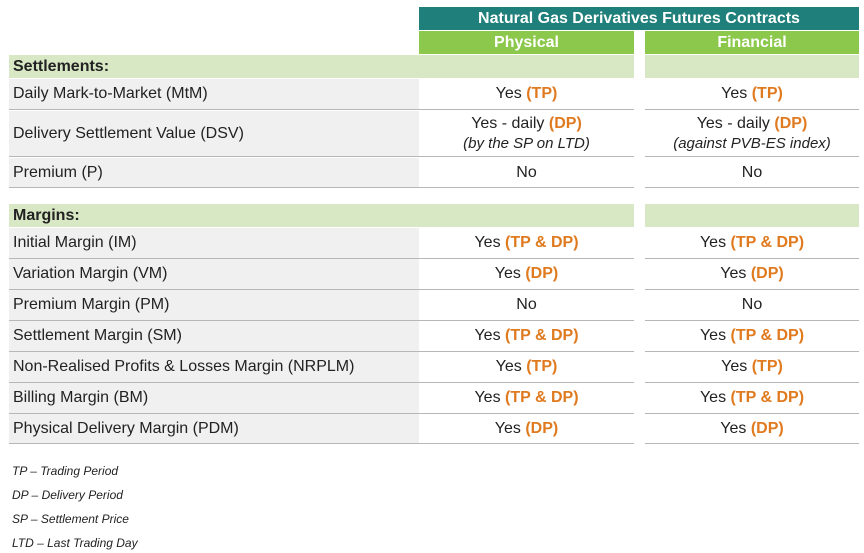 This screenshot has width=864, height=553. I want to click on row-label: Settlement Margin (SM), so click(214, 336).